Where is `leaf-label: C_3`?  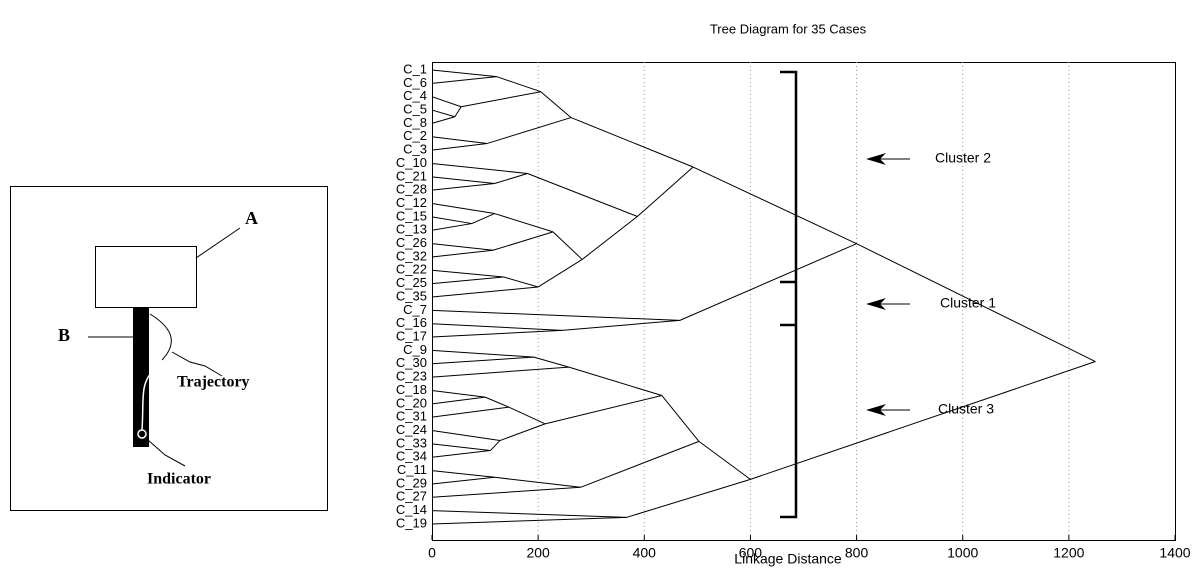 leaf-label: C_3 is located at coordinates (415, 149).